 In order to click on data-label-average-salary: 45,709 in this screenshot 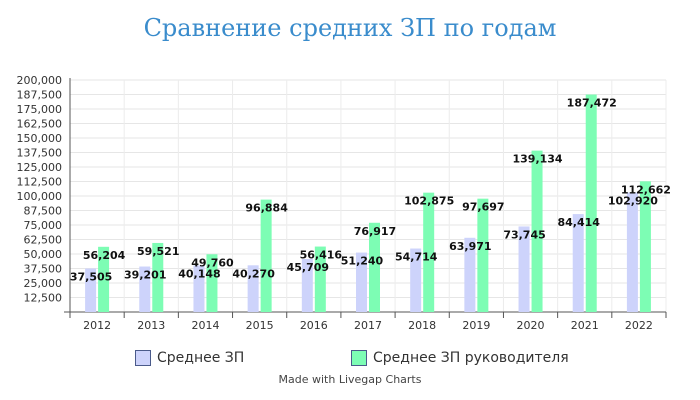, I will do `click(308, 267)`.